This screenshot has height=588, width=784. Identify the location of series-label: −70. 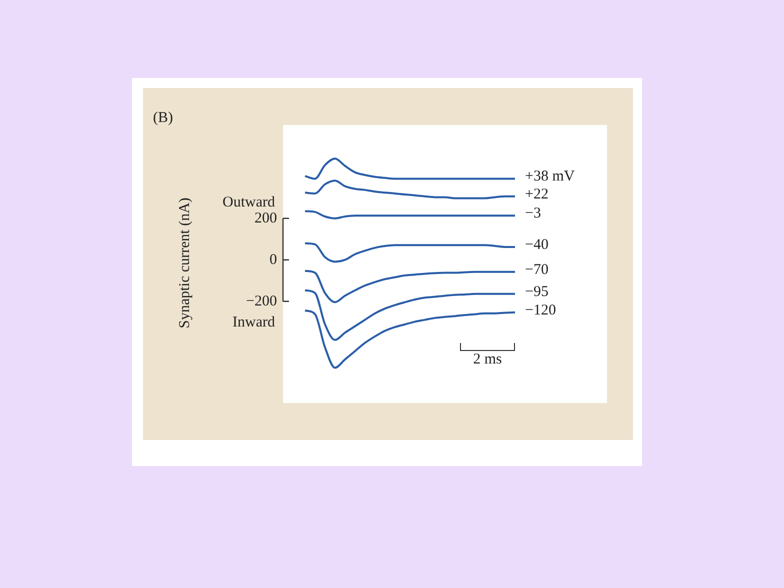
(536, 270).